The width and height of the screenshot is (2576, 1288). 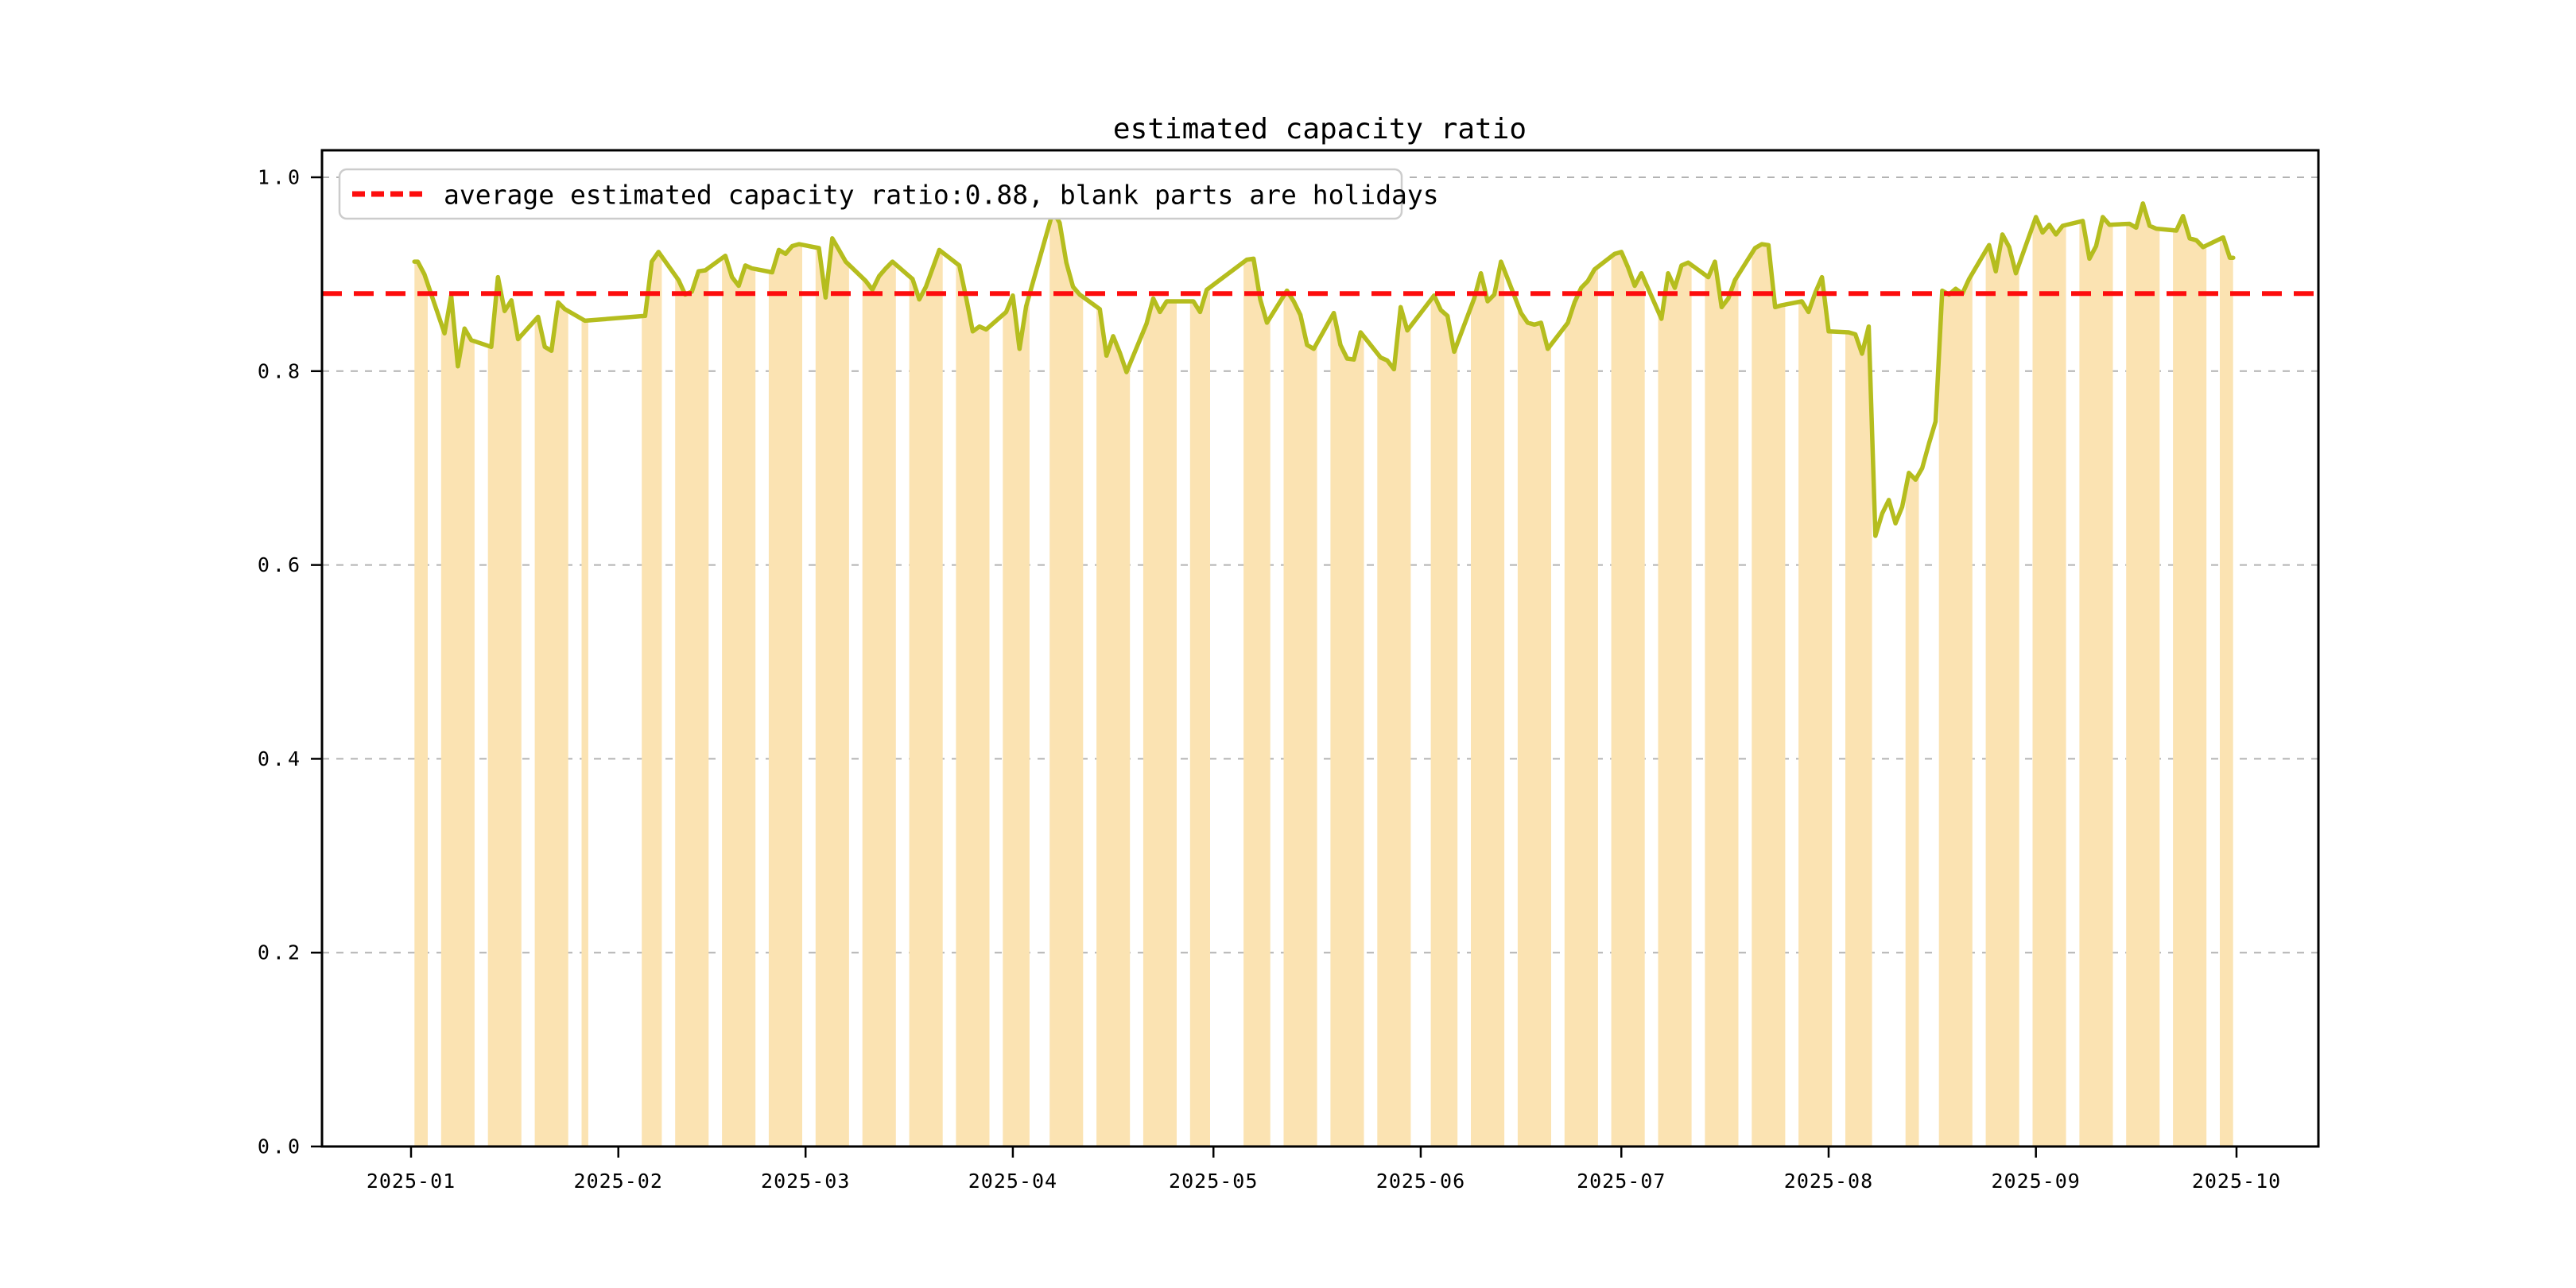 I want to click on y-tick-label: 1.0, so click(x=281, y=177).